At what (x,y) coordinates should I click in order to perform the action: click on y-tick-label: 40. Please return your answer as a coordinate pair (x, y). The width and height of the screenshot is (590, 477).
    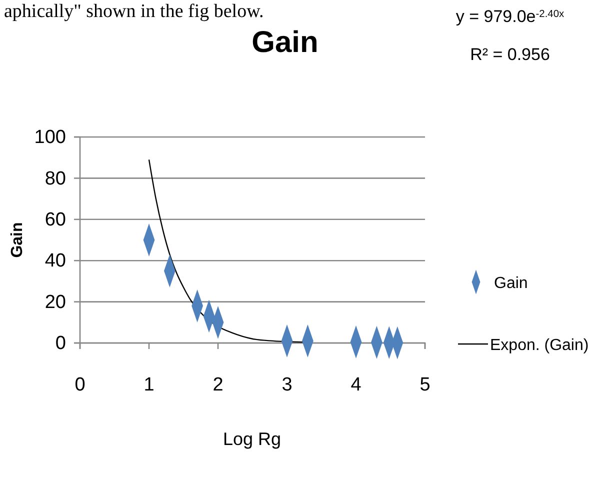
    Looking at the image, I should click on (55, 261).